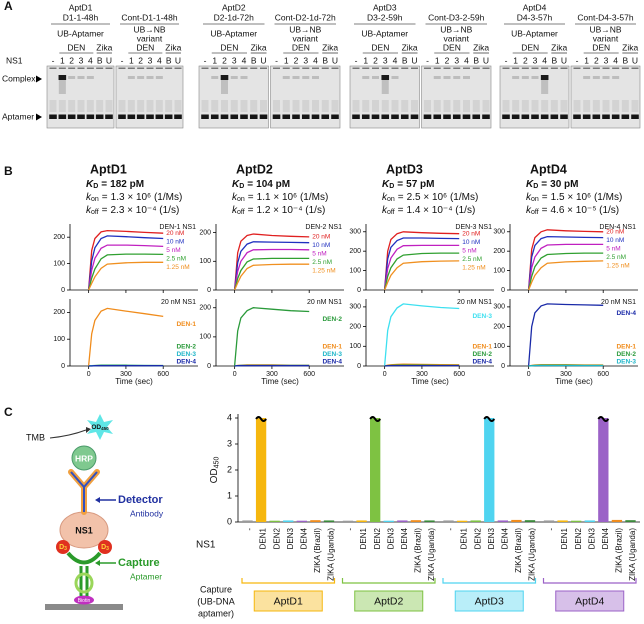 The image size is (644, 624). I want to click on group-box, so click(288, 601).